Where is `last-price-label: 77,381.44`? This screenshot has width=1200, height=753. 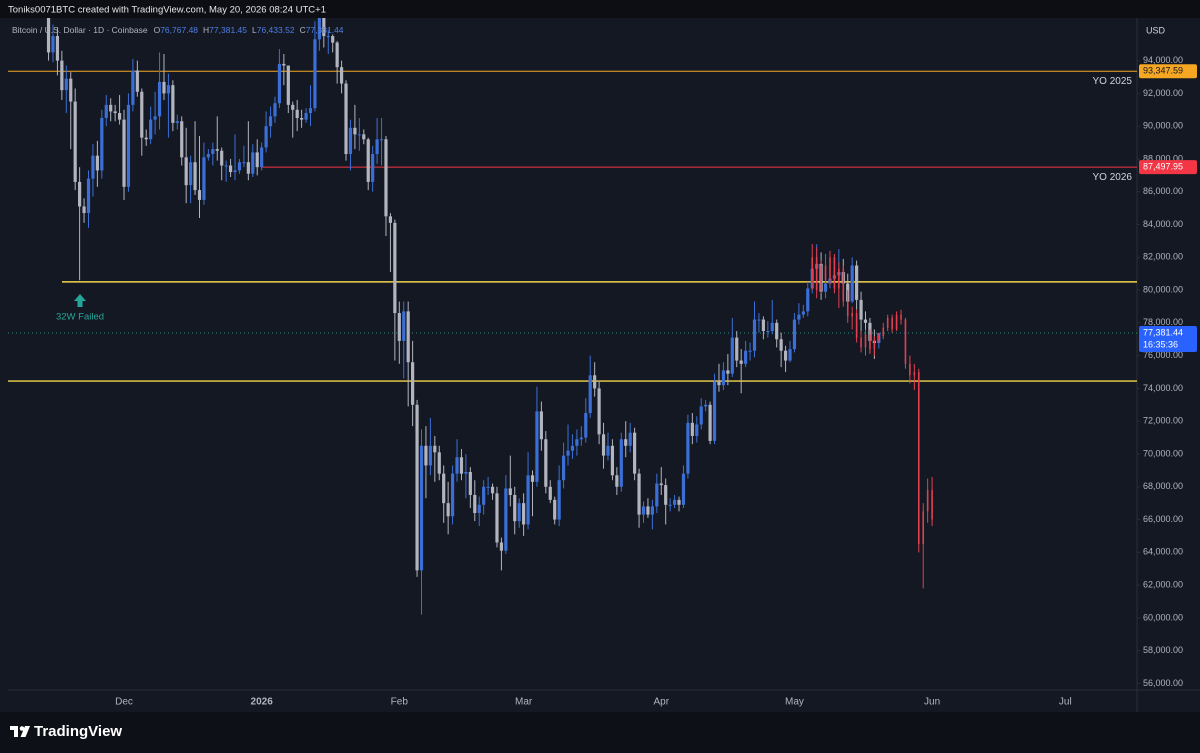
last-price-label: 77,381.44 is located at coordinates (1163, 332).